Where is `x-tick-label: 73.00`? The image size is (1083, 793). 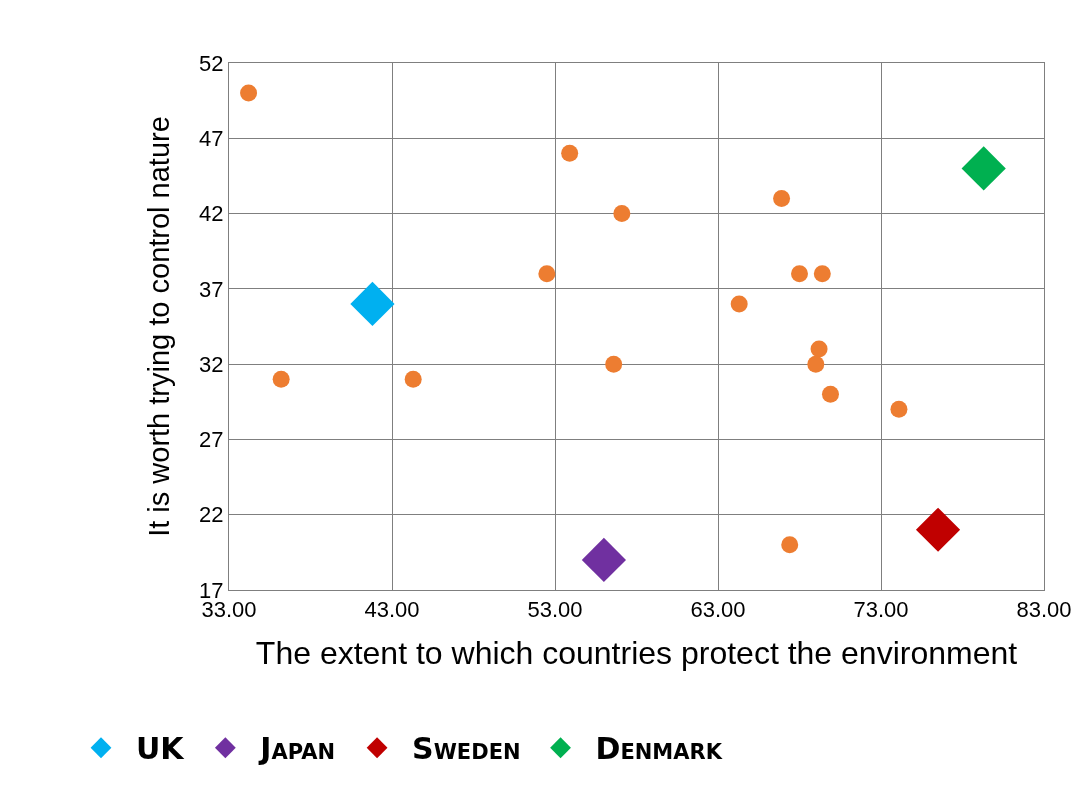 x-tick-label: 73.00 is located at coordinates (881, 610).